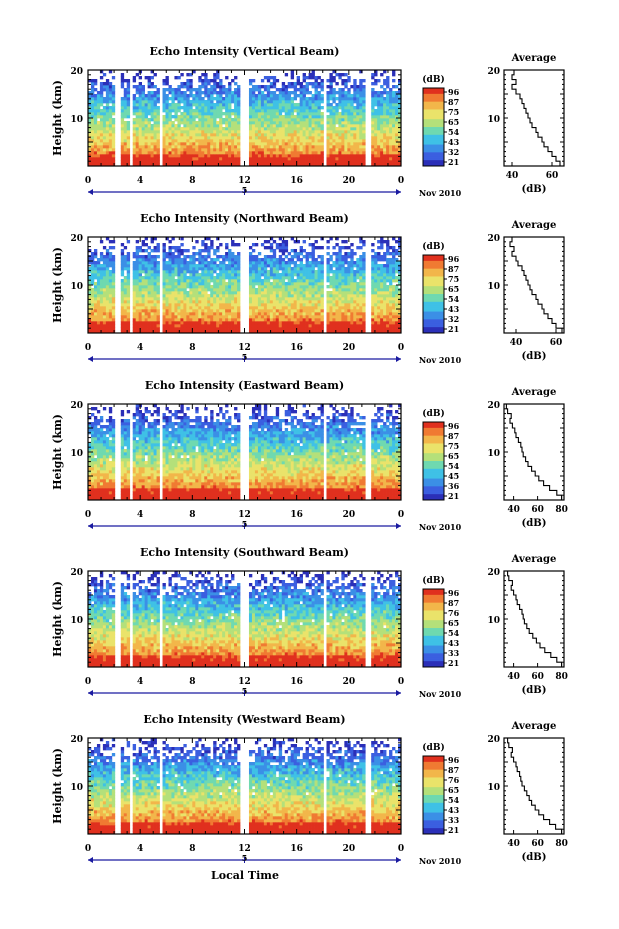  I want to click on x-axis-label: Local Time, so click(245, 875).